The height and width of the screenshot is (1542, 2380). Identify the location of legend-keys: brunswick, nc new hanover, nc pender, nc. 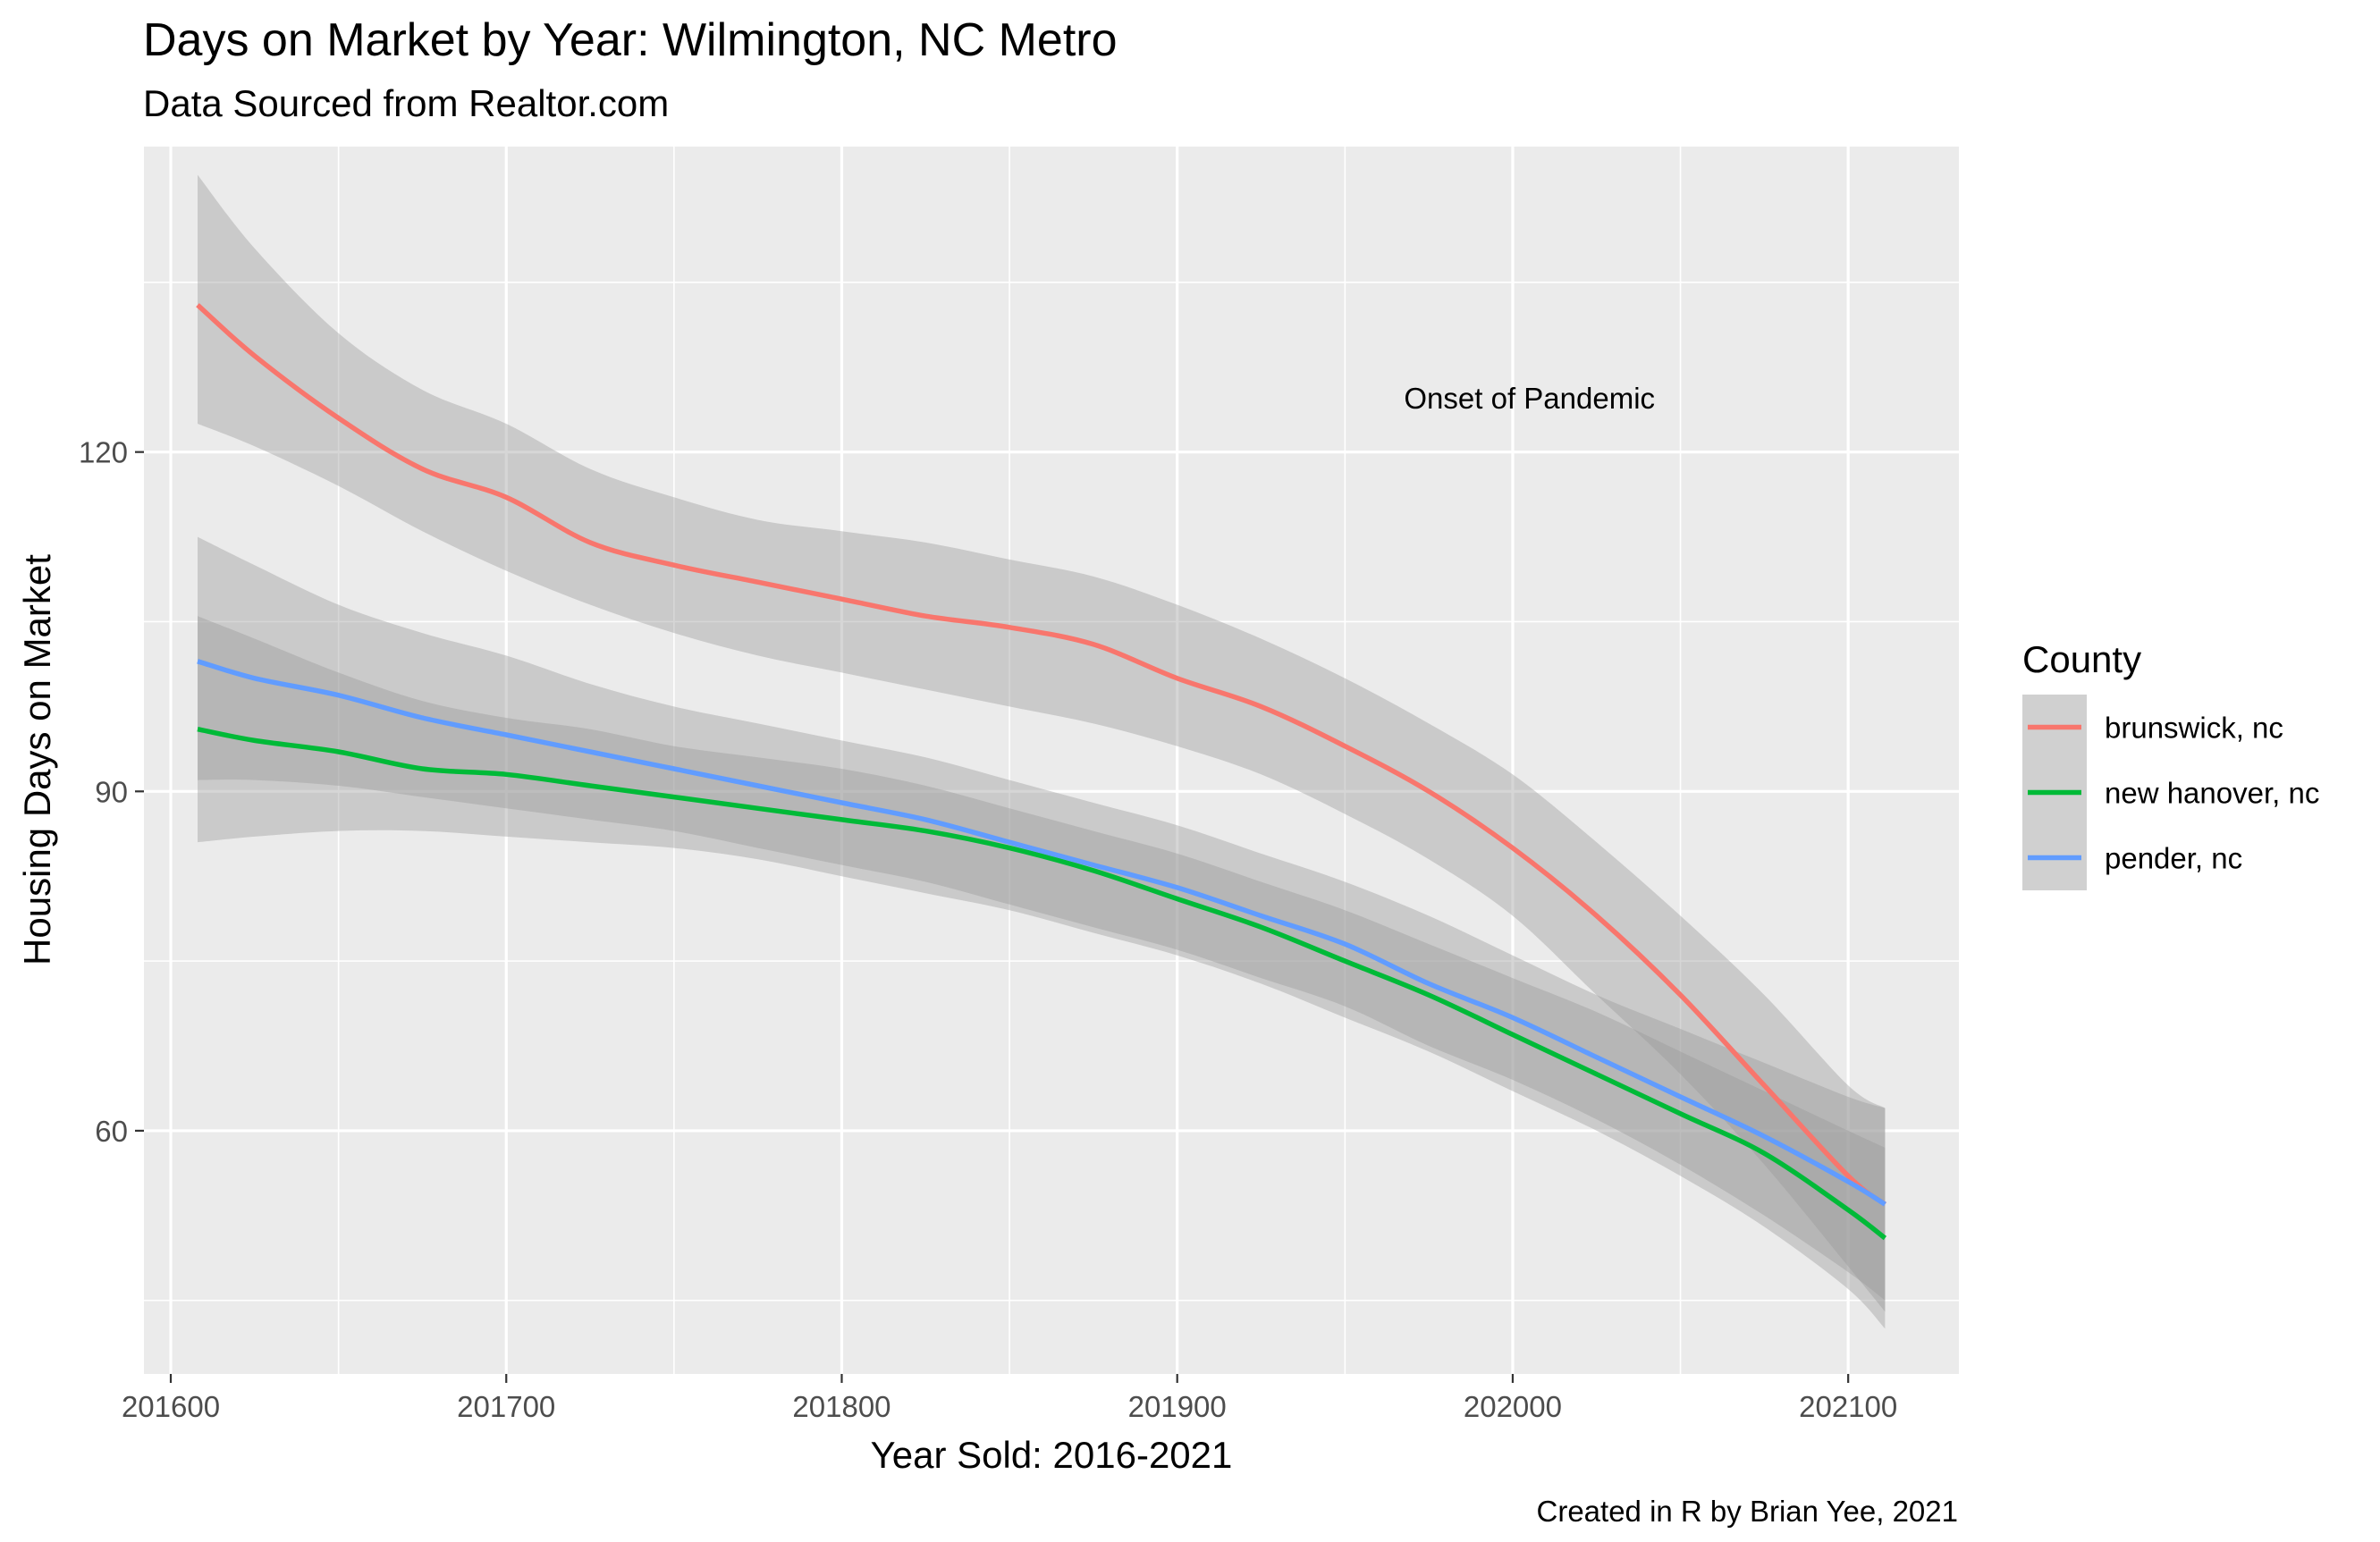
(2171, 792).